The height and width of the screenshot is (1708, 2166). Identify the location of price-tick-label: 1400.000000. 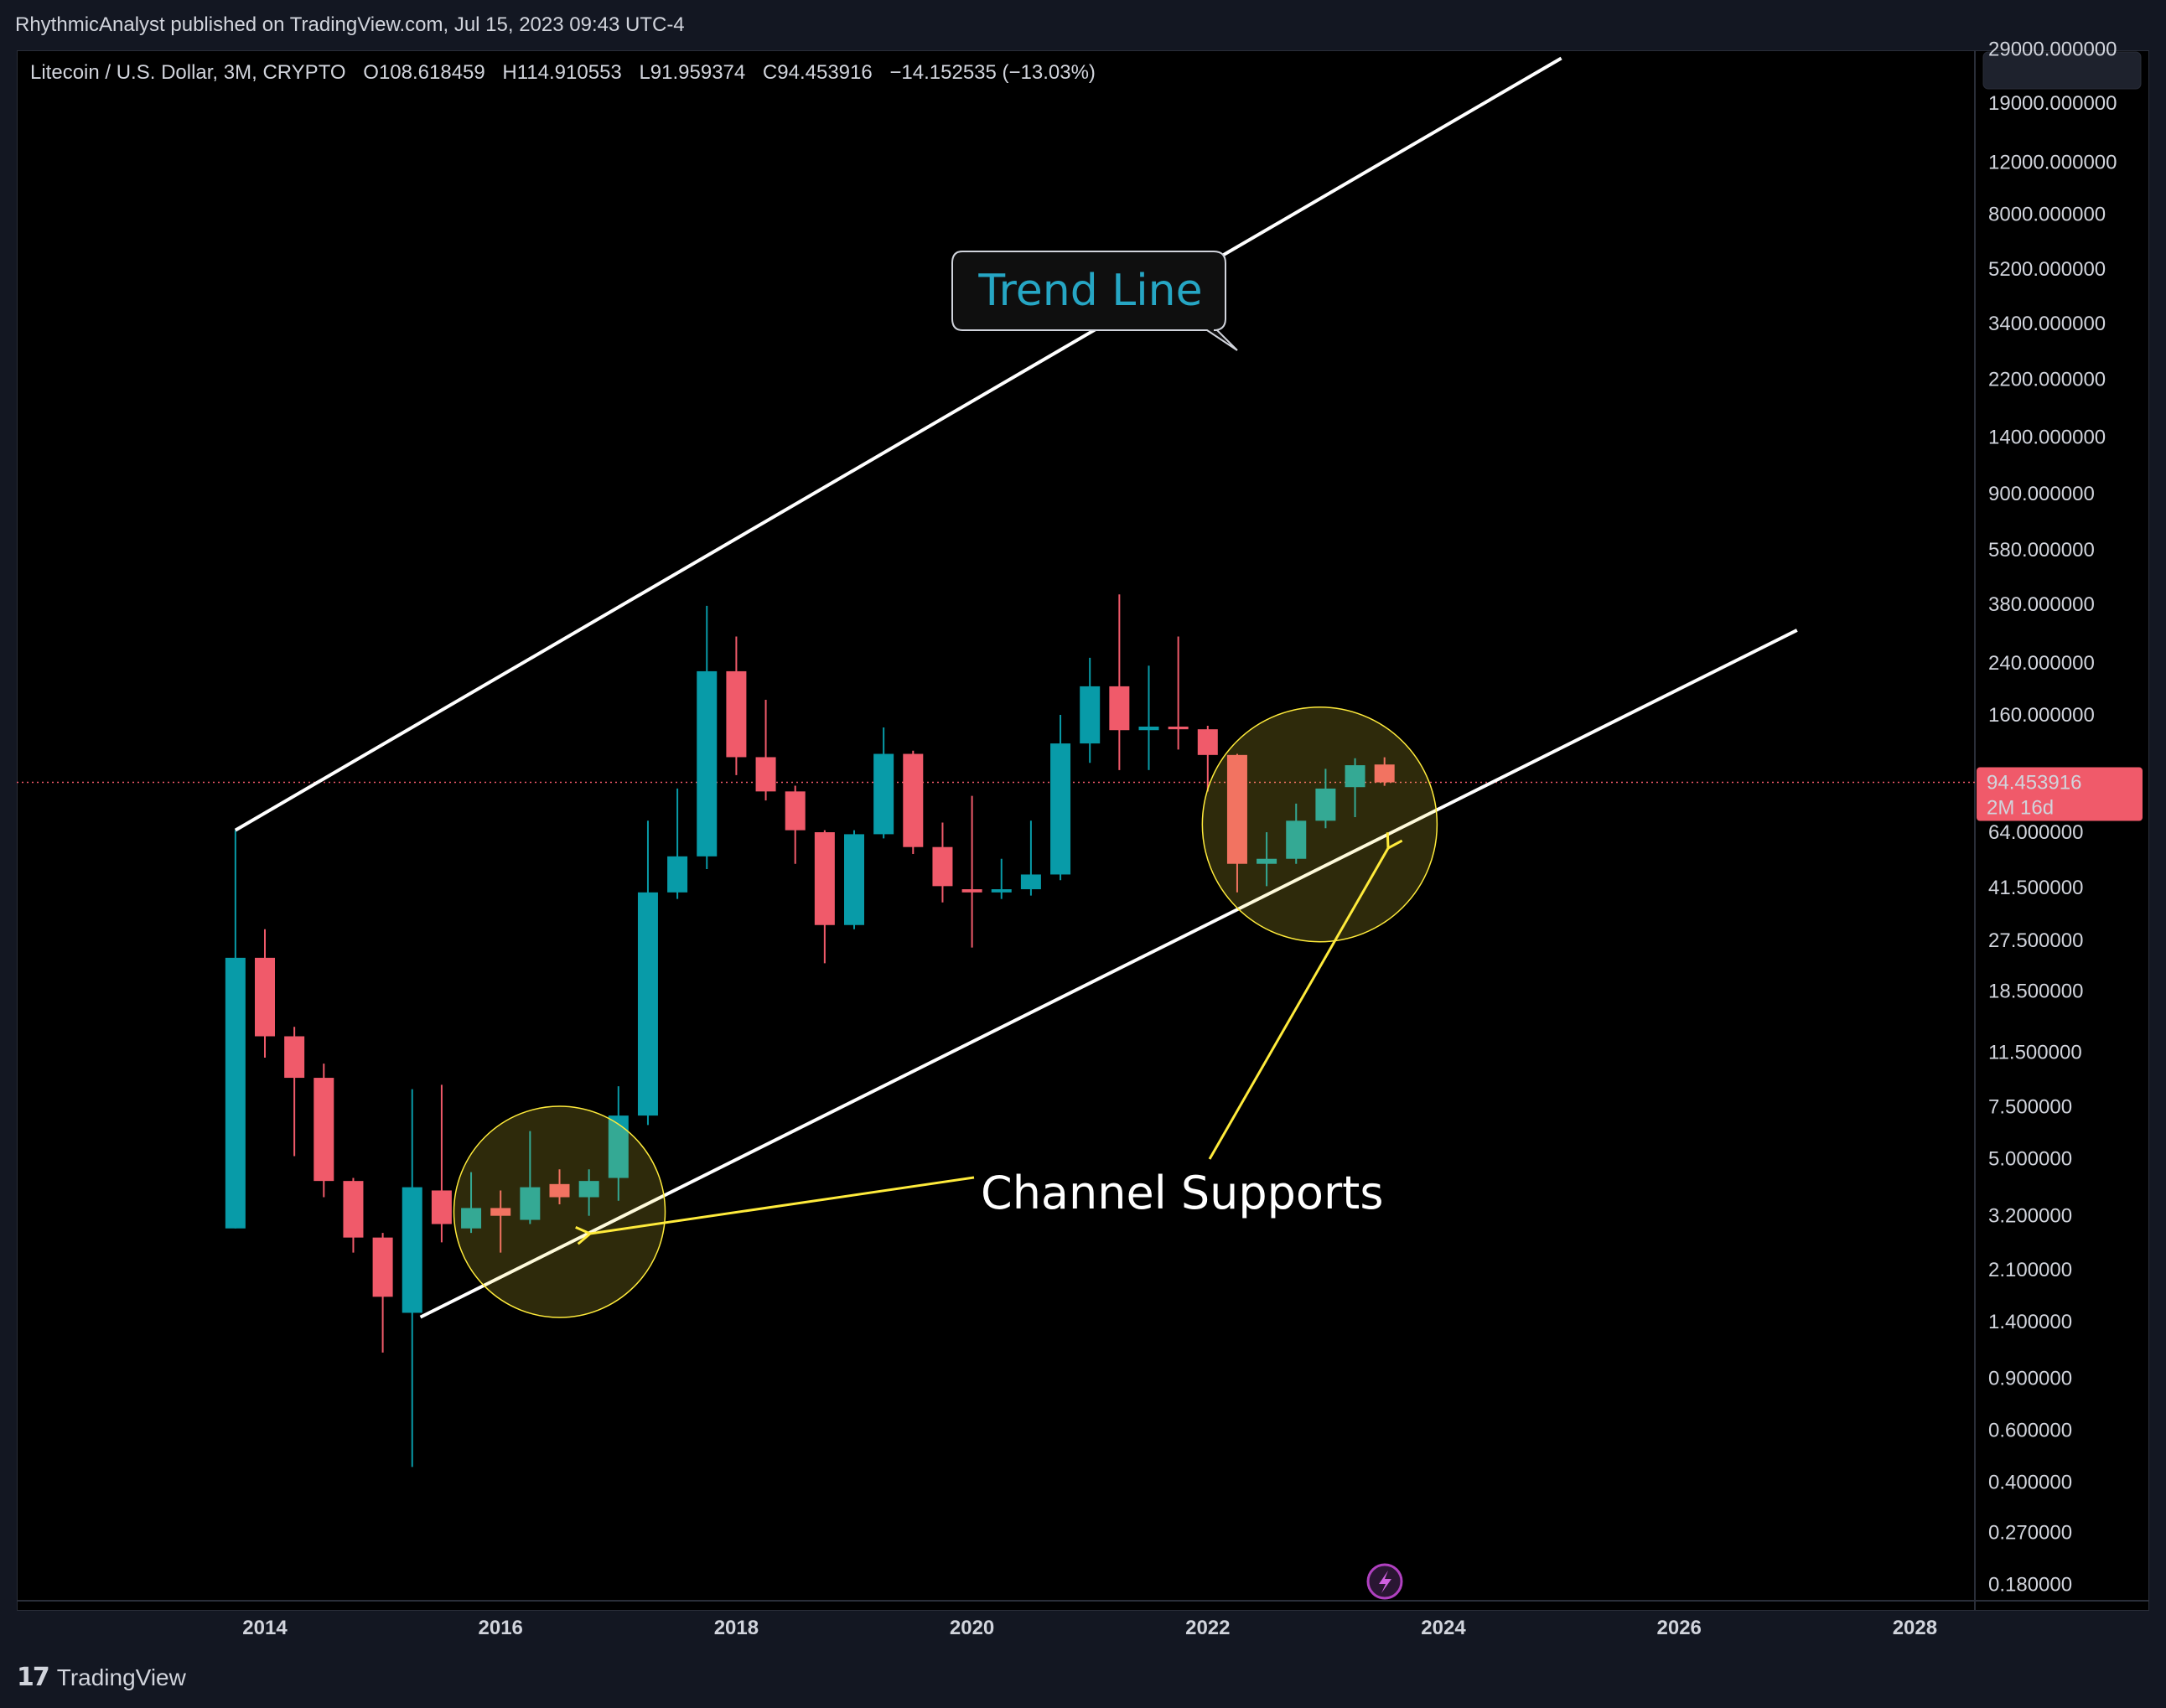
(2047, 438).